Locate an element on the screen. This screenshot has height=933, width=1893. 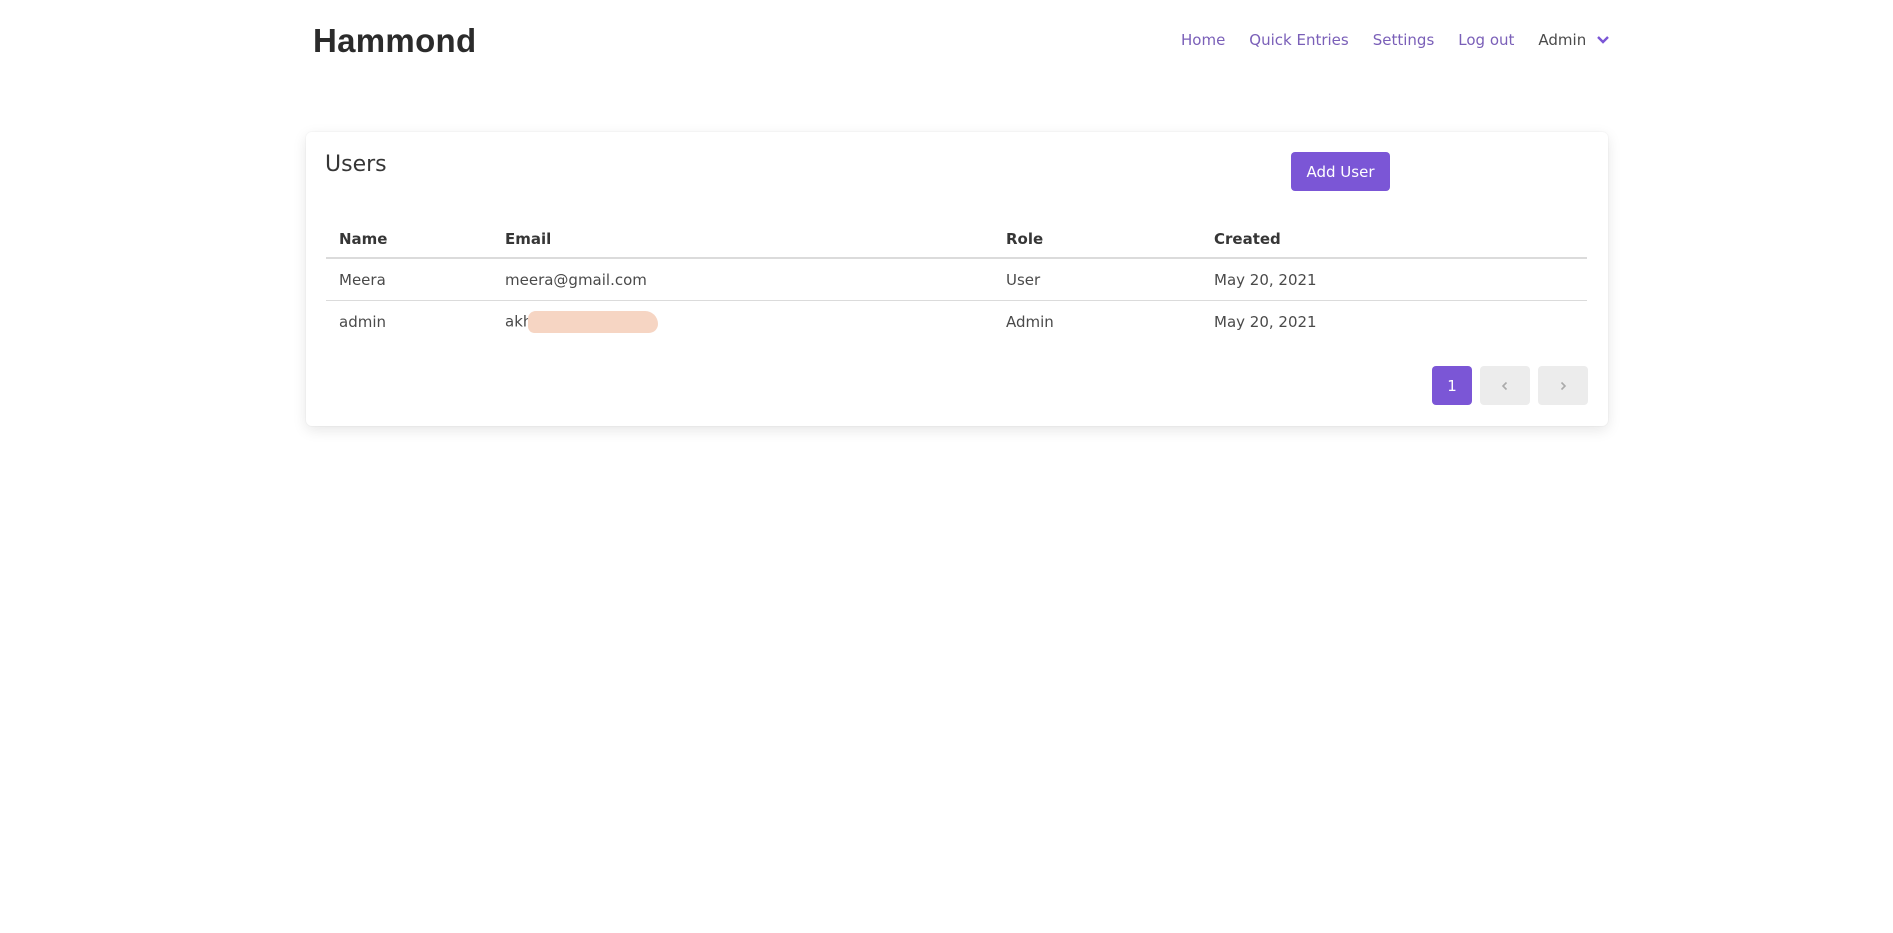
table-row: admin akh Admin May 20, 2021 is located at coordinates (956, 322).